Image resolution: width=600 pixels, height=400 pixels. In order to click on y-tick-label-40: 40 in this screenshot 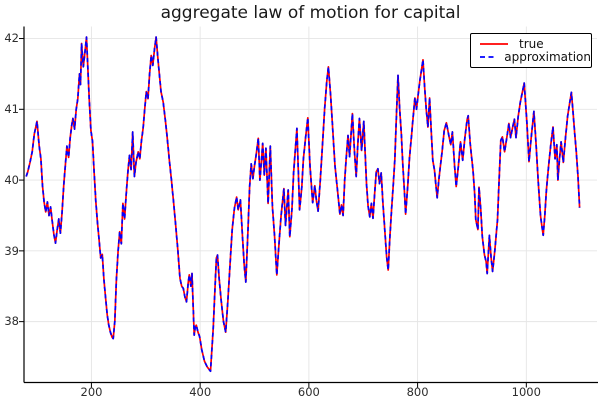, I will do `click(11, 179)`.